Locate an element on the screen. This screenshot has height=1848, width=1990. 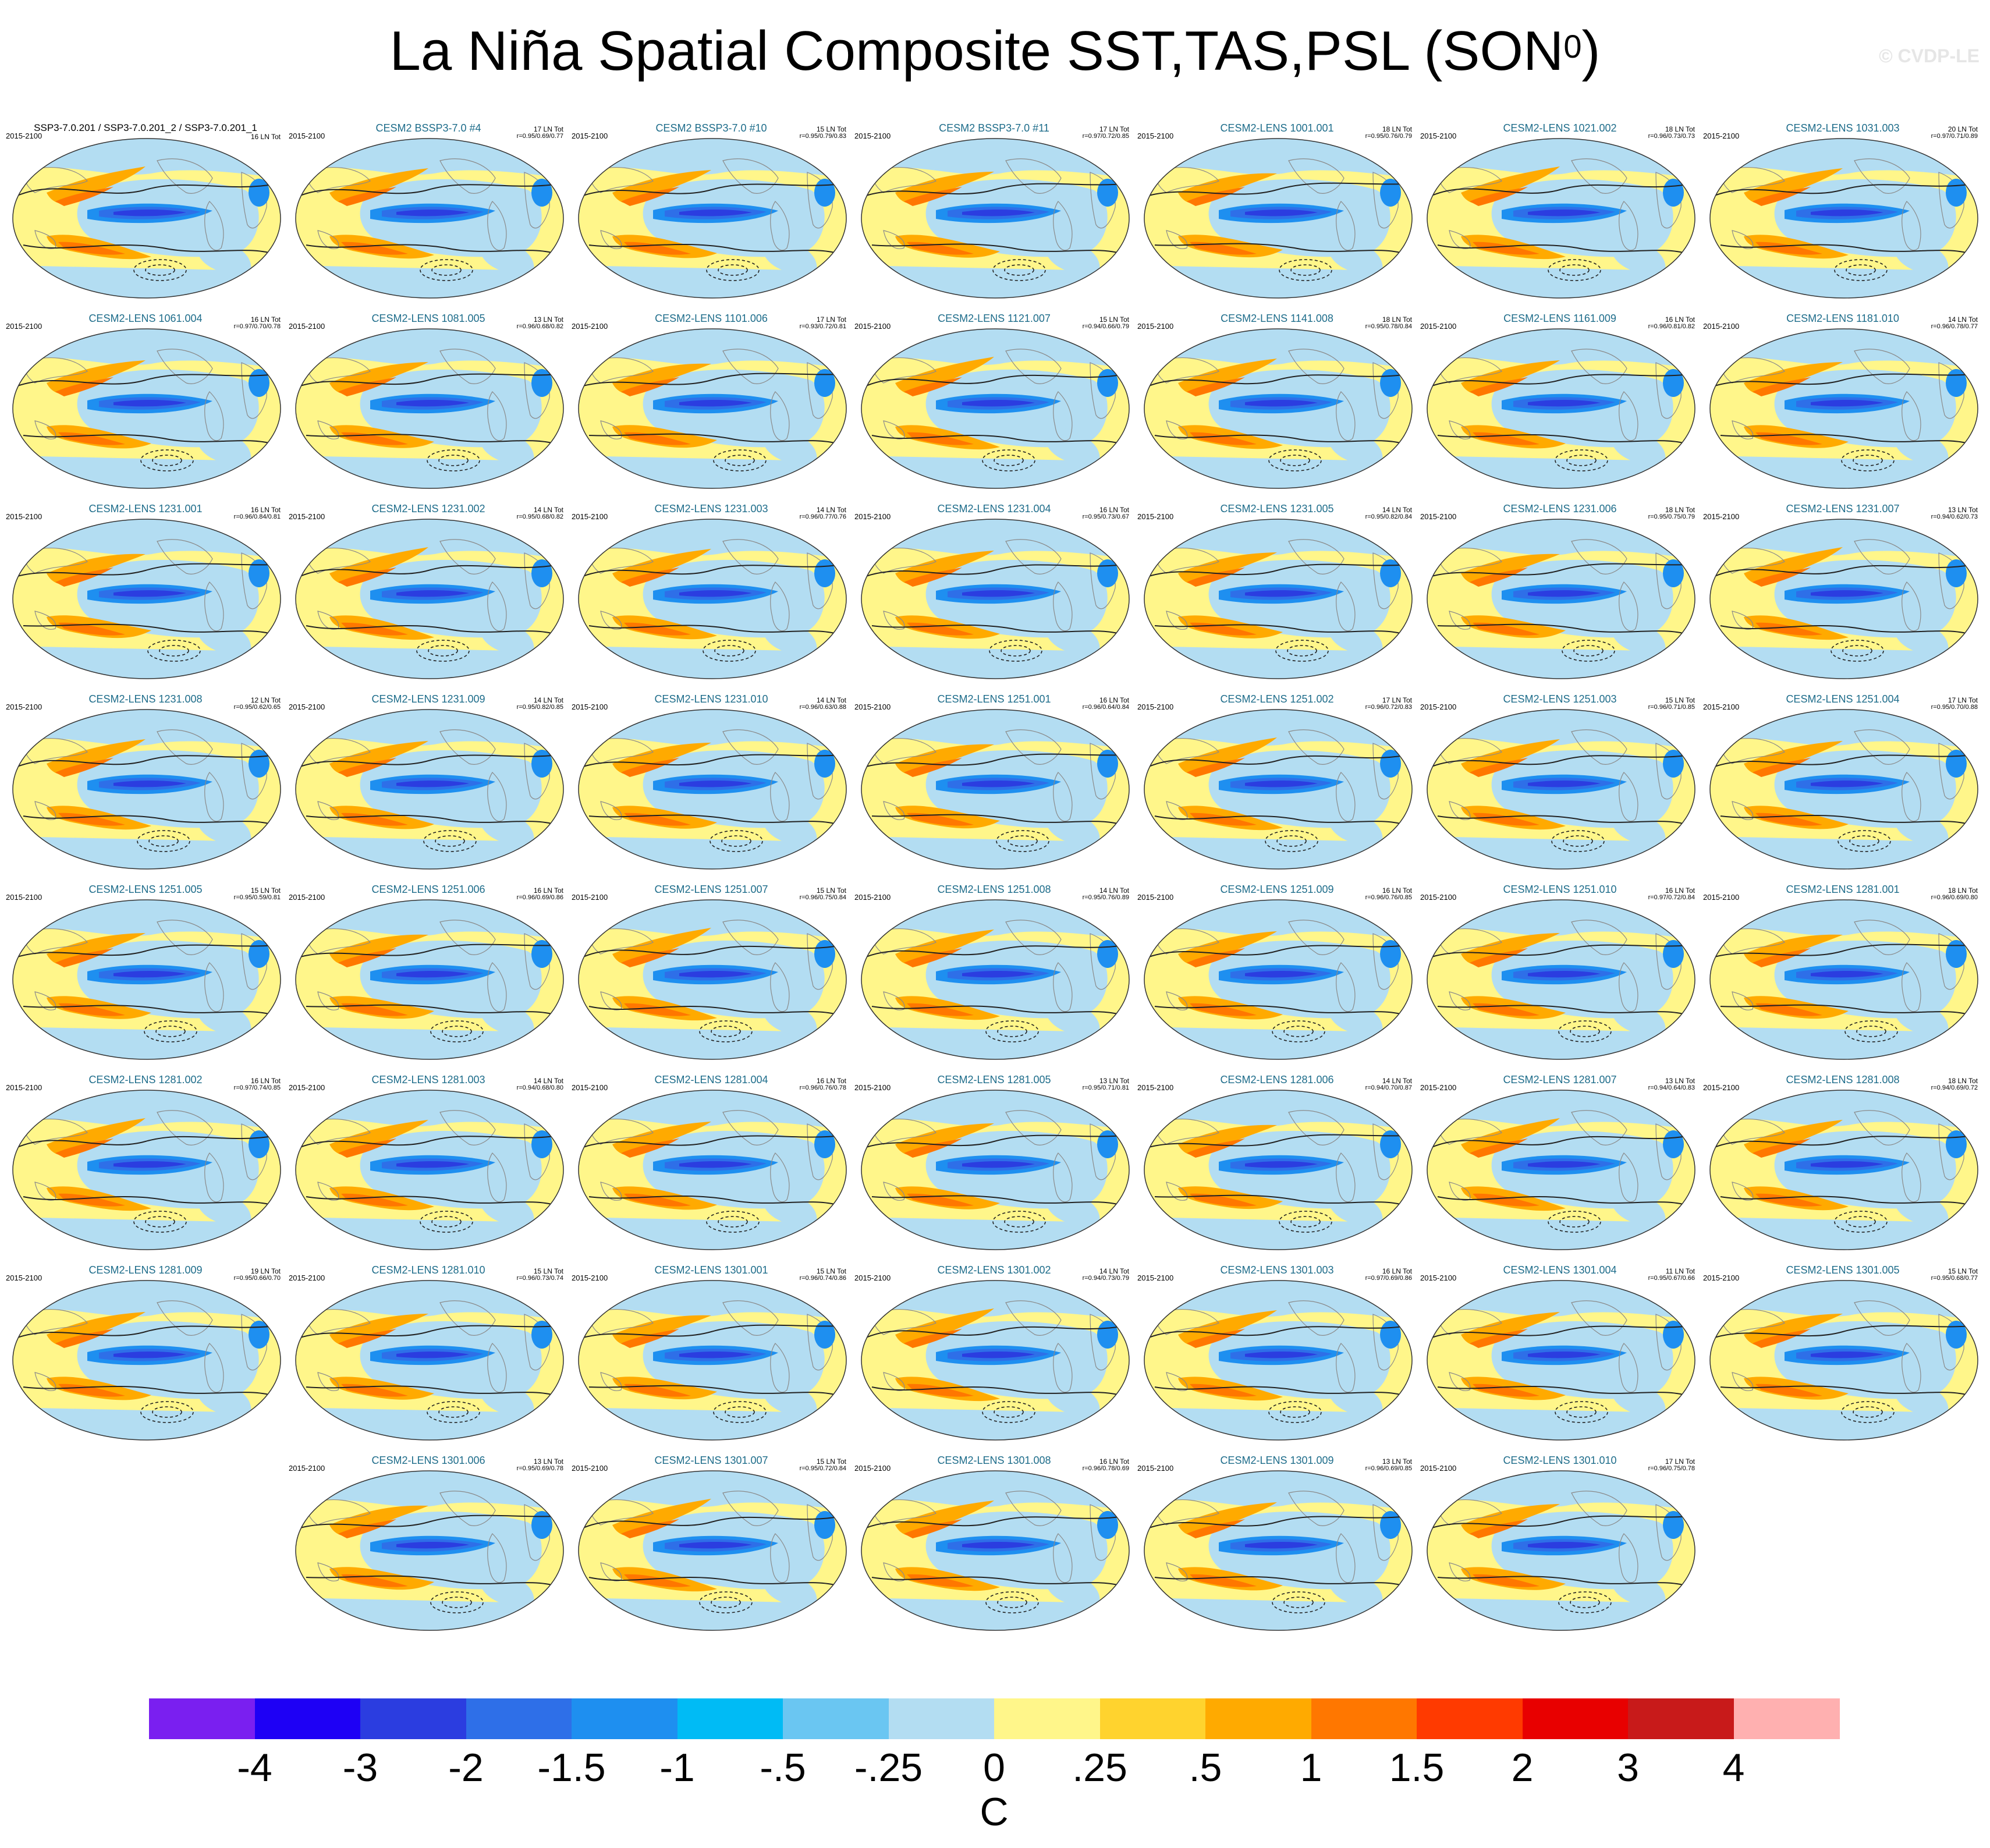
panel-correlation: r=0.96/0.74/0.86 is located at coordinates (822, 1278).